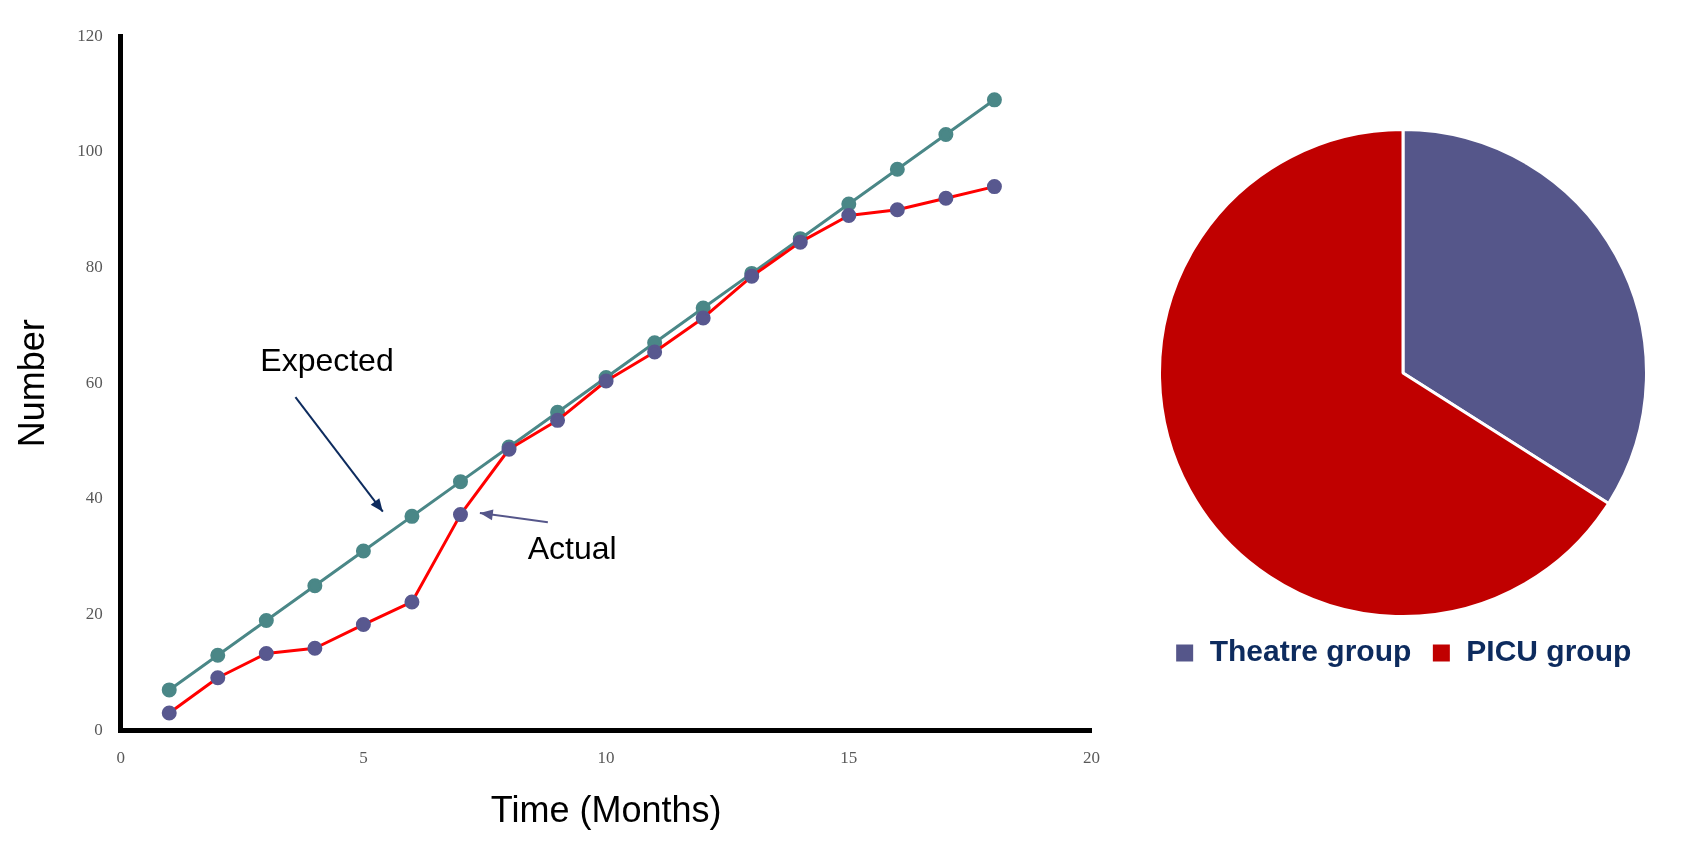  I want to click on y-tick-label: 40, so click(94, 498).